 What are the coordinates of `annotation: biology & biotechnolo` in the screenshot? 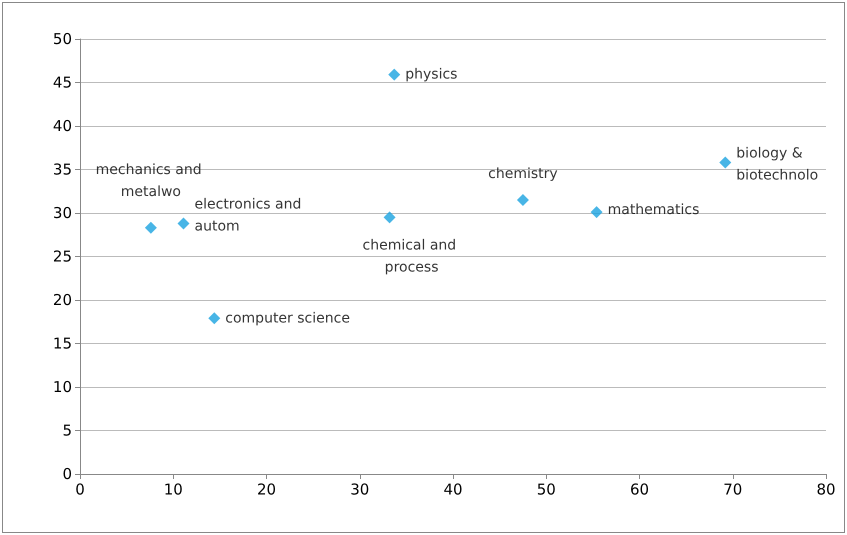 It's located at (777, 165).